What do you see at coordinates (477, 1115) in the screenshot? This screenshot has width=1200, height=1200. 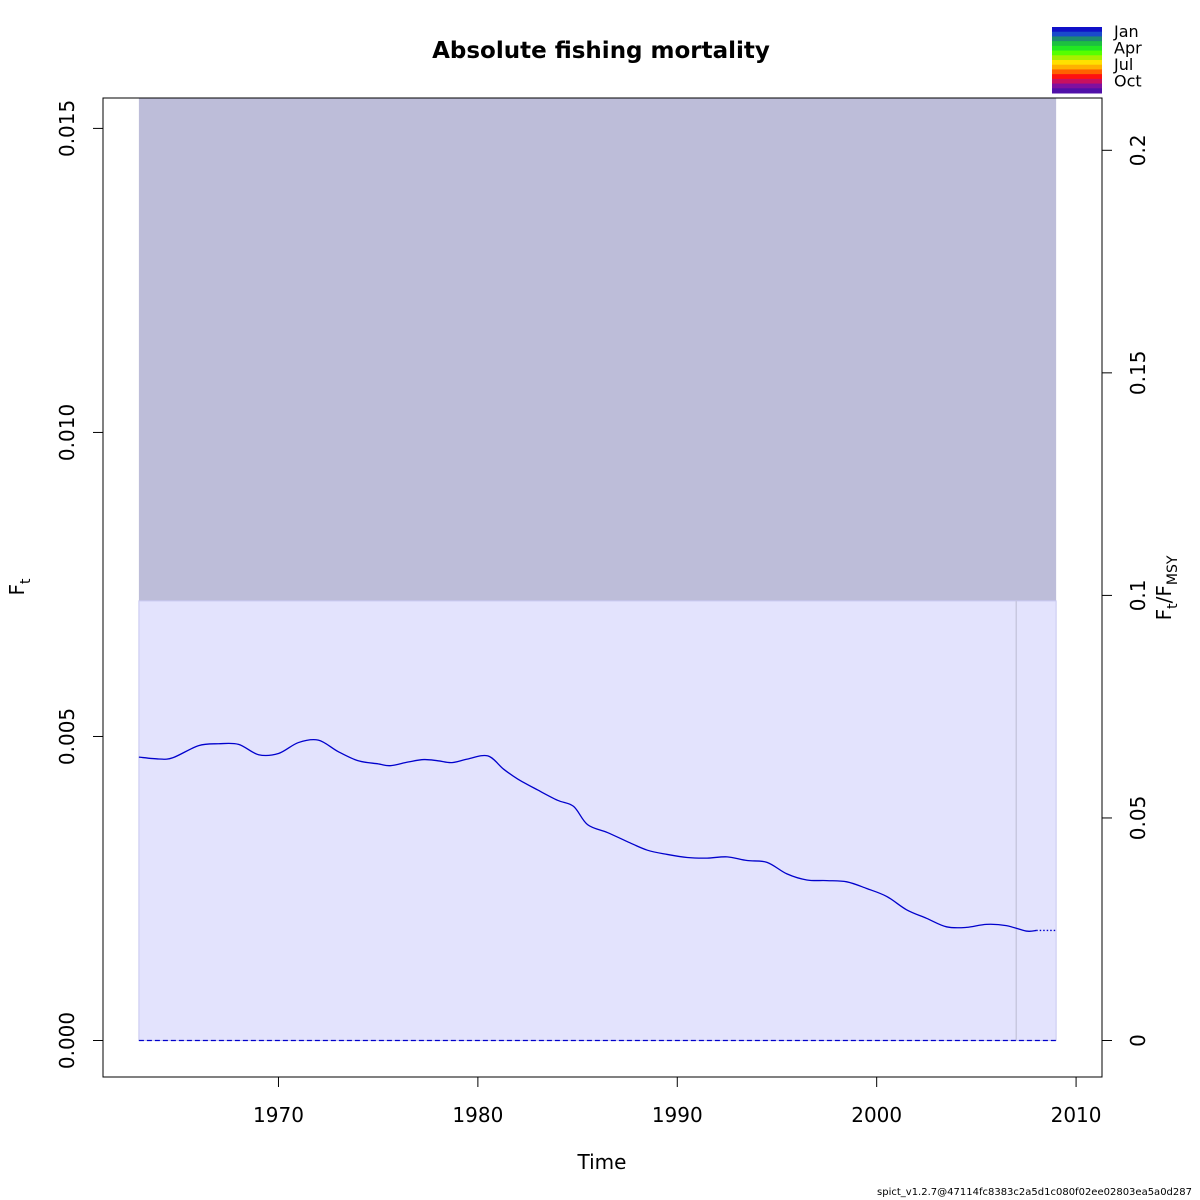 I see `x-tick-label: 1980` at bounding box center [477, 1115].